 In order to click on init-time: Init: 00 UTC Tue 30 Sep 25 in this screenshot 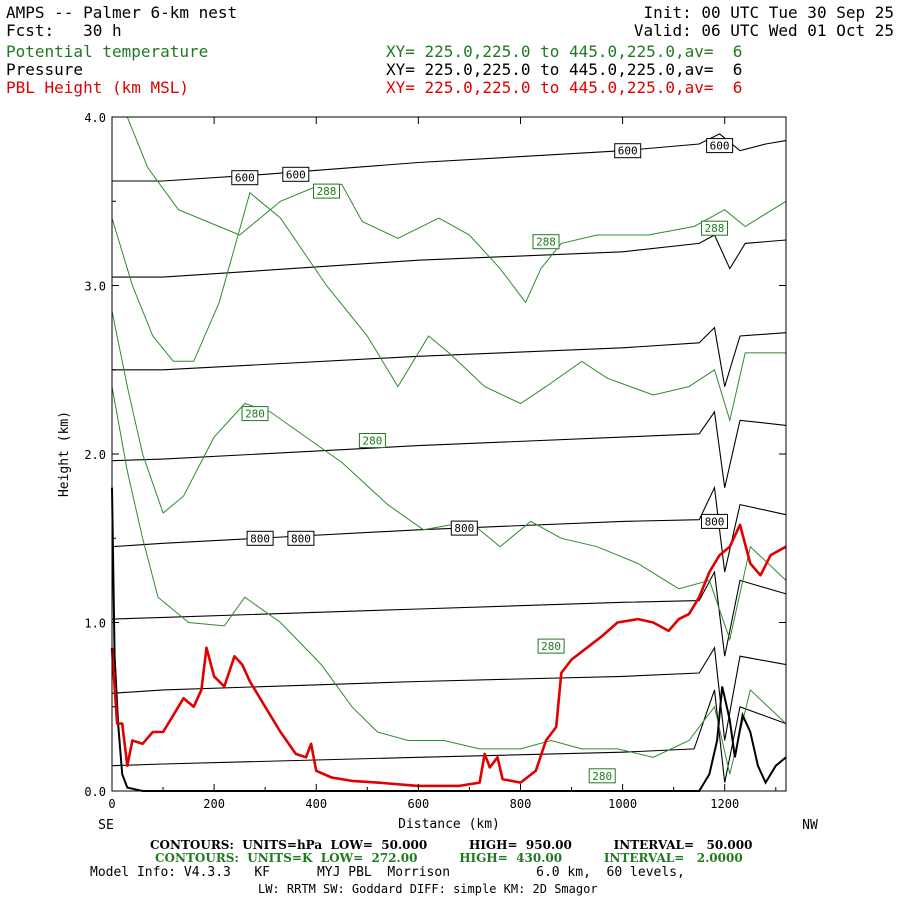, I will do `click(768, 12)`.